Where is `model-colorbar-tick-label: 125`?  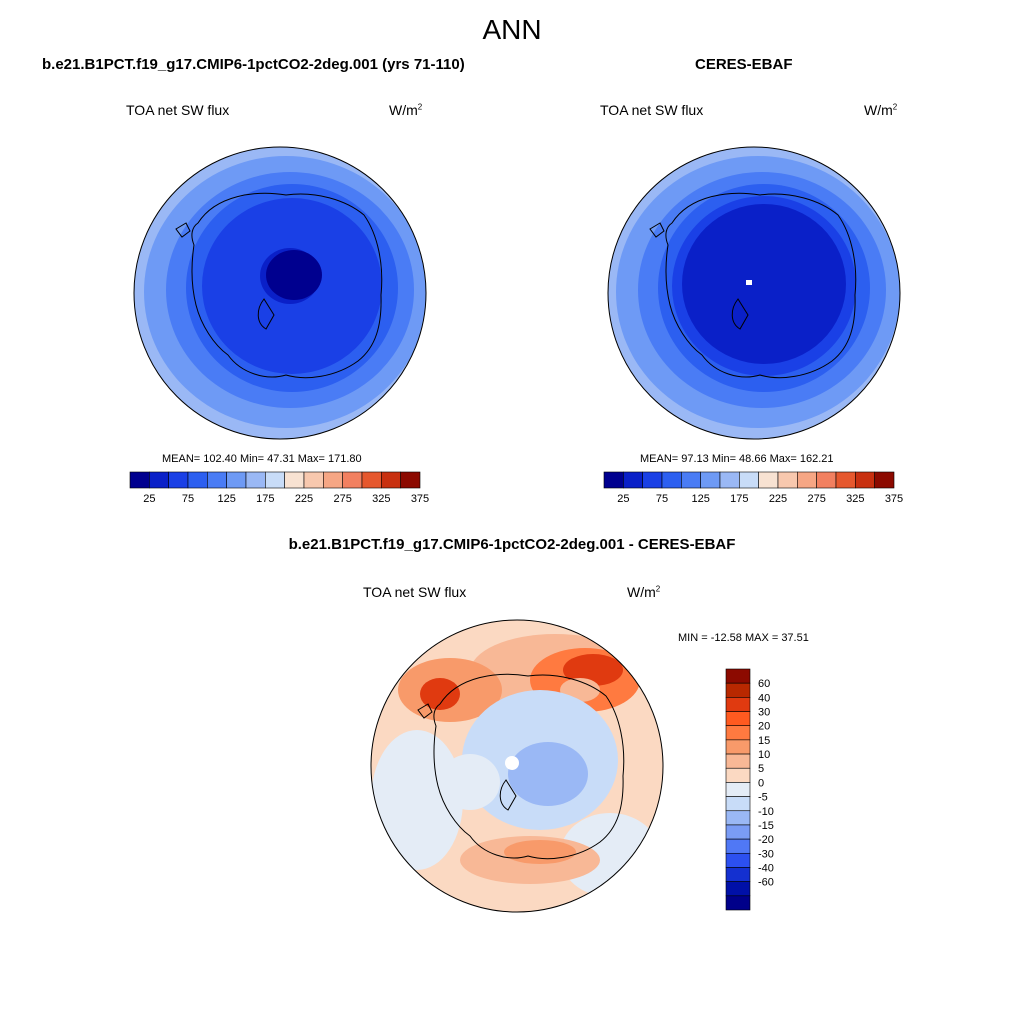 model-colorbar-tick-label: 125 is located at coordinates (226, 499).